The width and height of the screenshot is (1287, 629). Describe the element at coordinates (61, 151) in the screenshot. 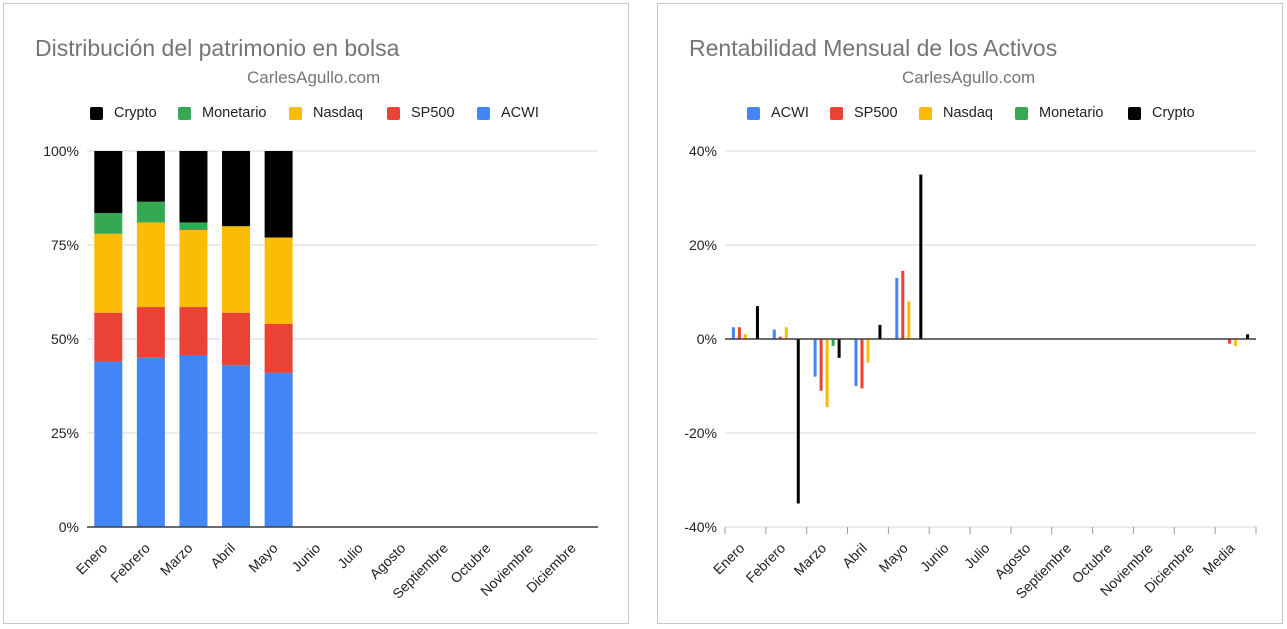

I see `y-tick-label: 100%` at that location.